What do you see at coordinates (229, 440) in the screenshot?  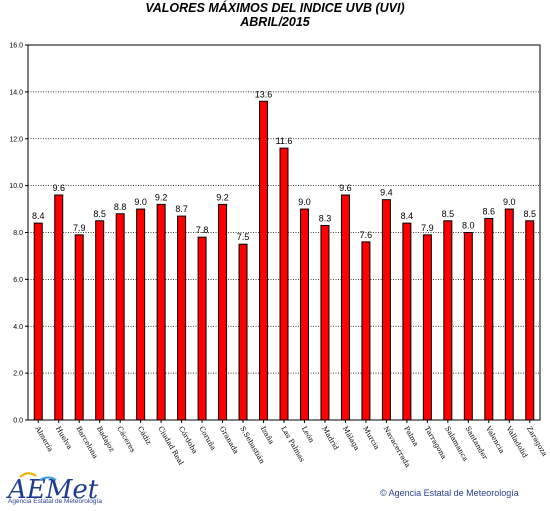 I see `x-tick-label: Granada` at bounding box center [229, 440].